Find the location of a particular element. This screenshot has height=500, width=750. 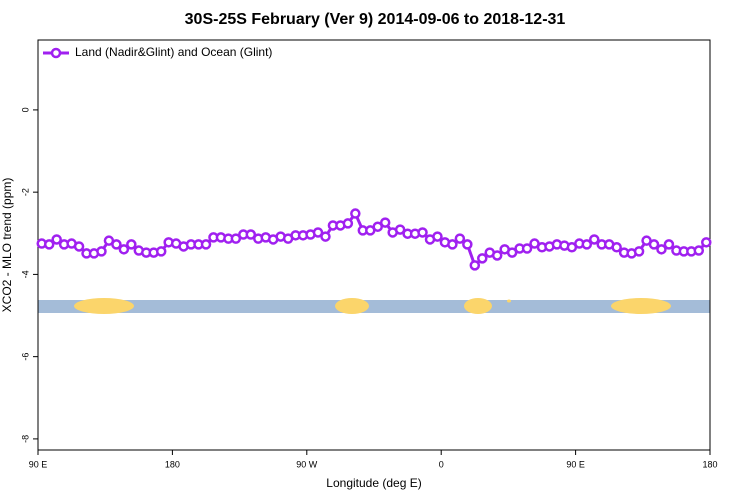

x-axis-label: Longitude (deg E) is located at coordinates (373, 483).